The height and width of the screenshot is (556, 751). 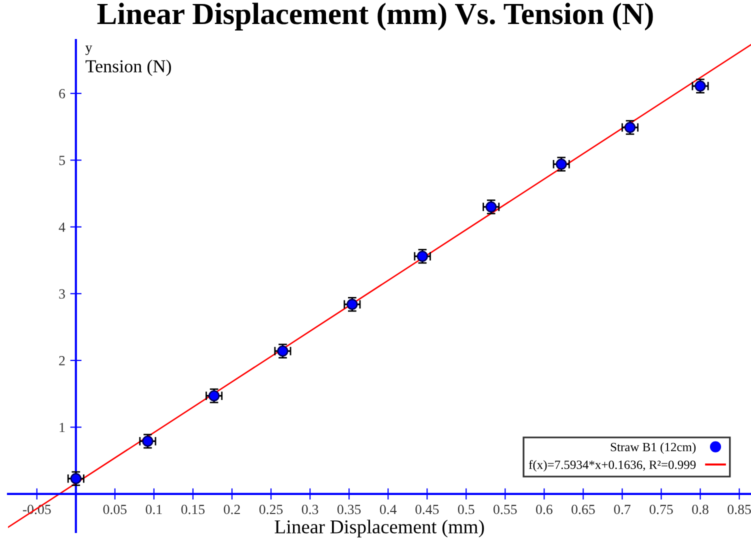 What do you see at coordinates (379, 529) in the screenshot?
I see `x-axis-title: Linear Displacement (mm)` at bounding box center [379, 529].